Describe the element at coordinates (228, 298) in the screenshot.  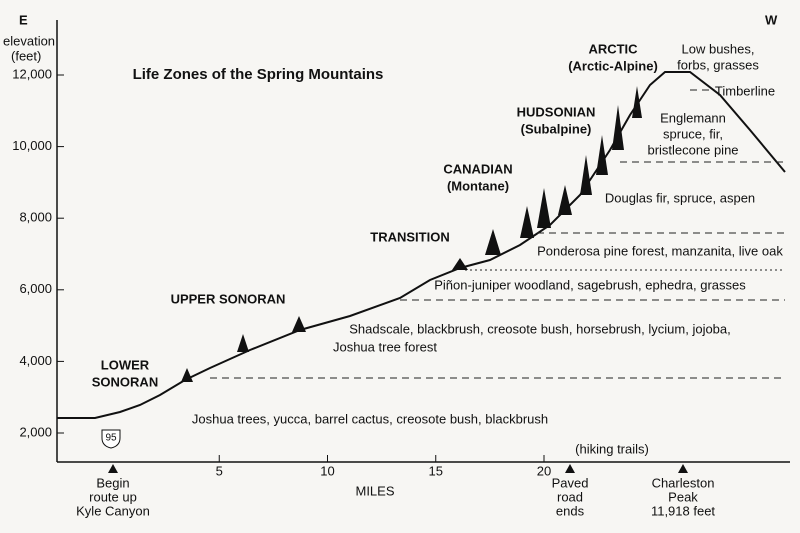
I see `zone-name: UPPER SONORAN` at that location.